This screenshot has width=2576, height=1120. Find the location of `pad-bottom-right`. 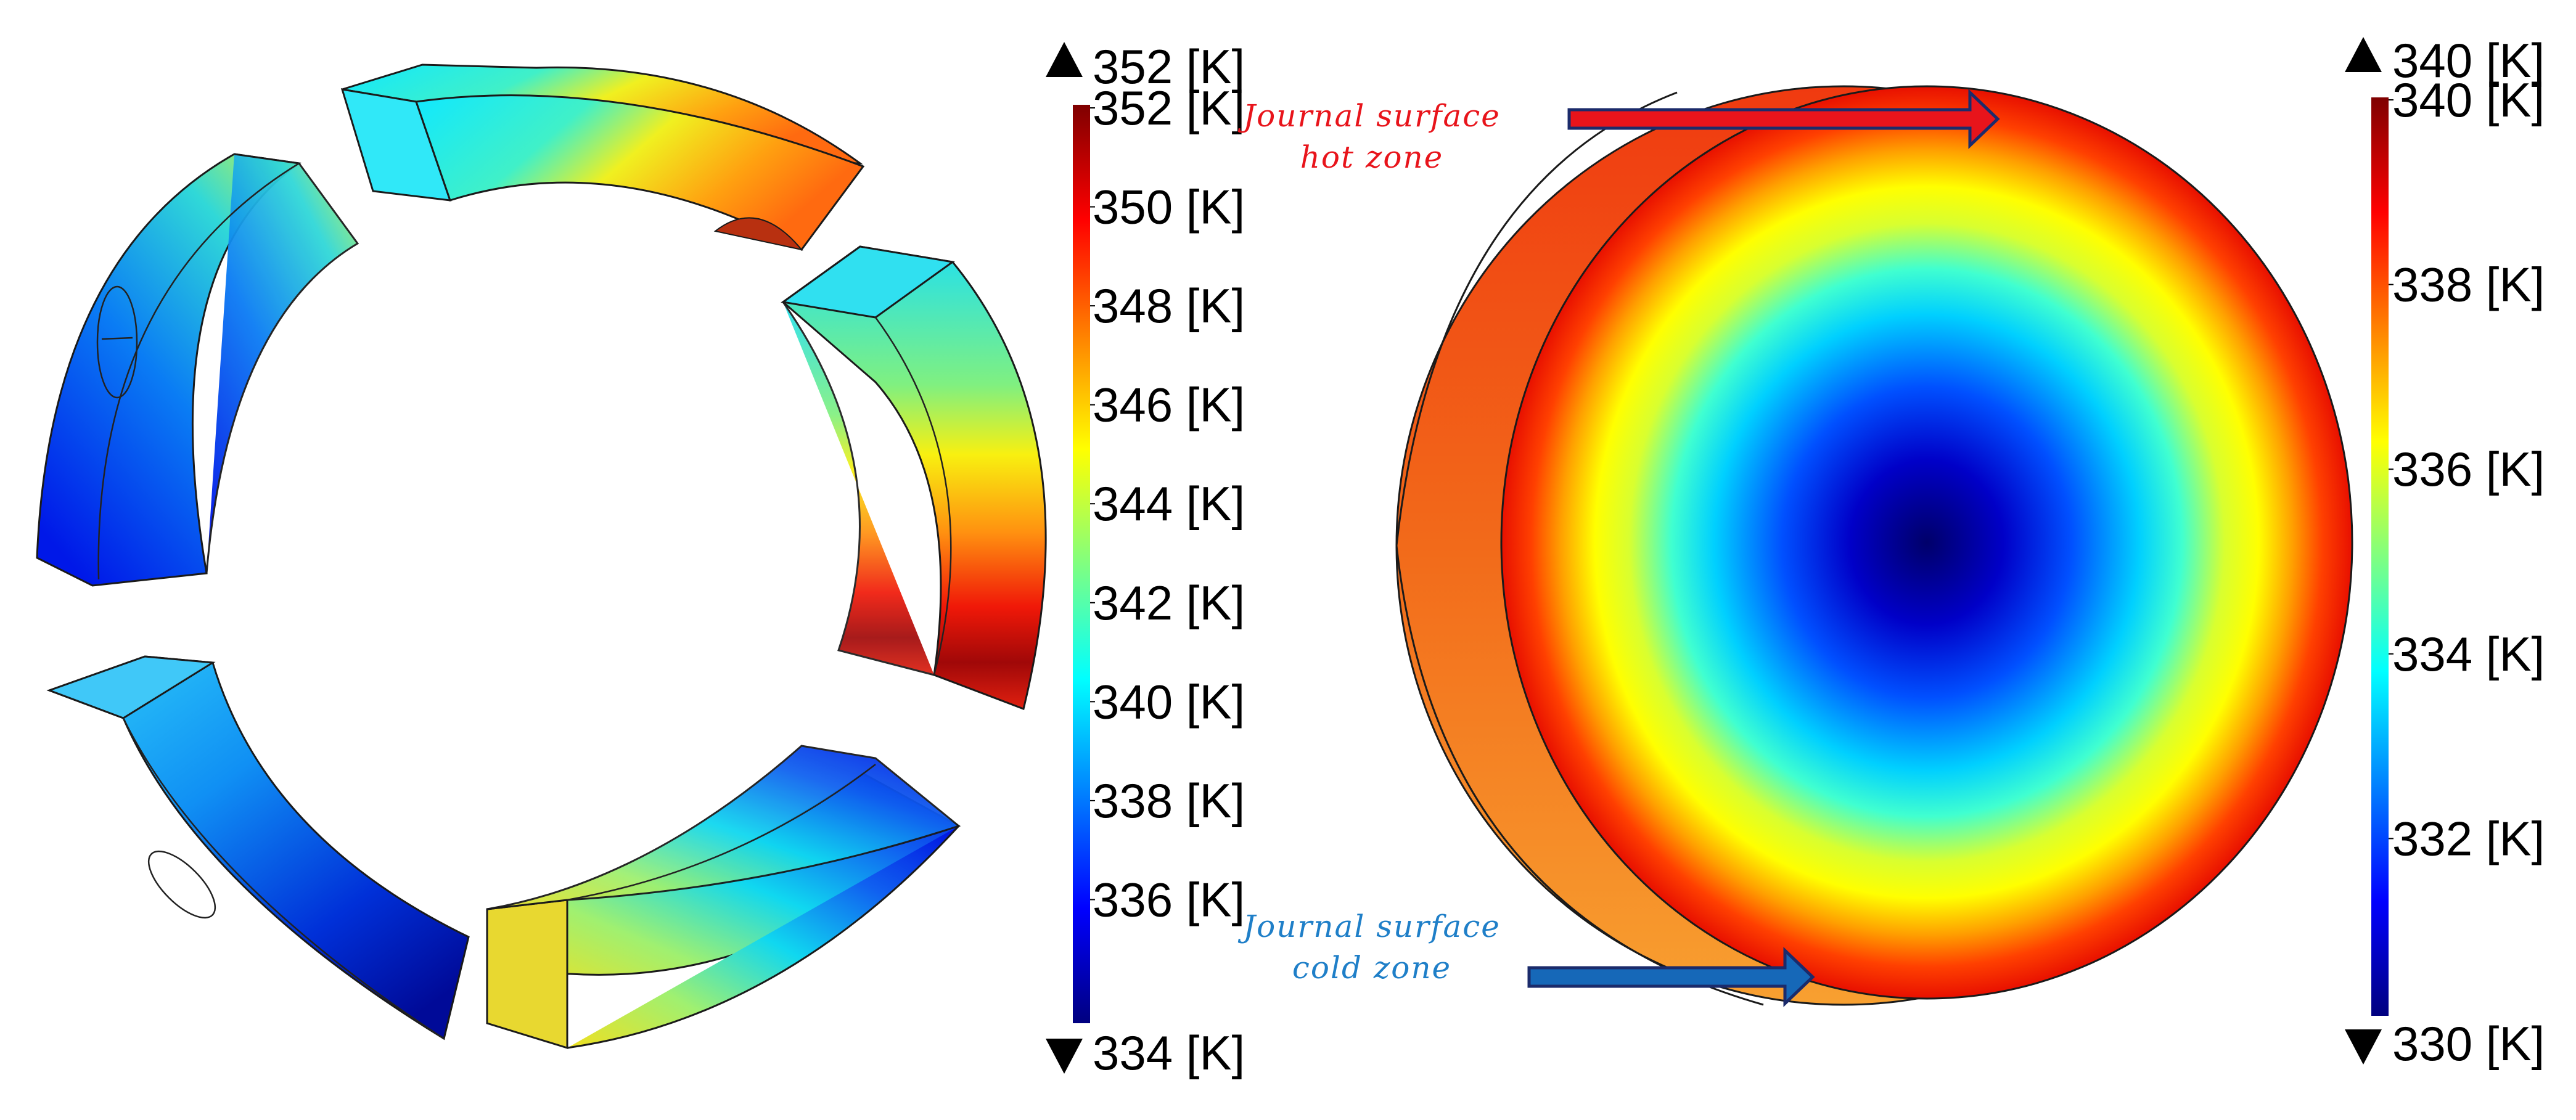

pad-bottom-right is located at coordinates (724, 897).